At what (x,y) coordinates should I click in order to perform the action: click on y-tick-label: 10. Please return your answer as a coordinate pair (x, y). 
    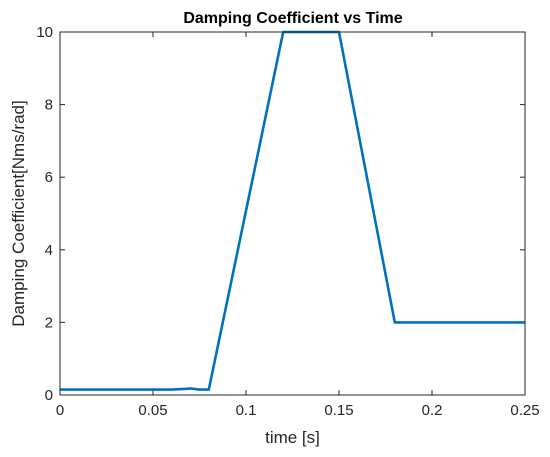
    Looking at the image, I should click on (44, 32).